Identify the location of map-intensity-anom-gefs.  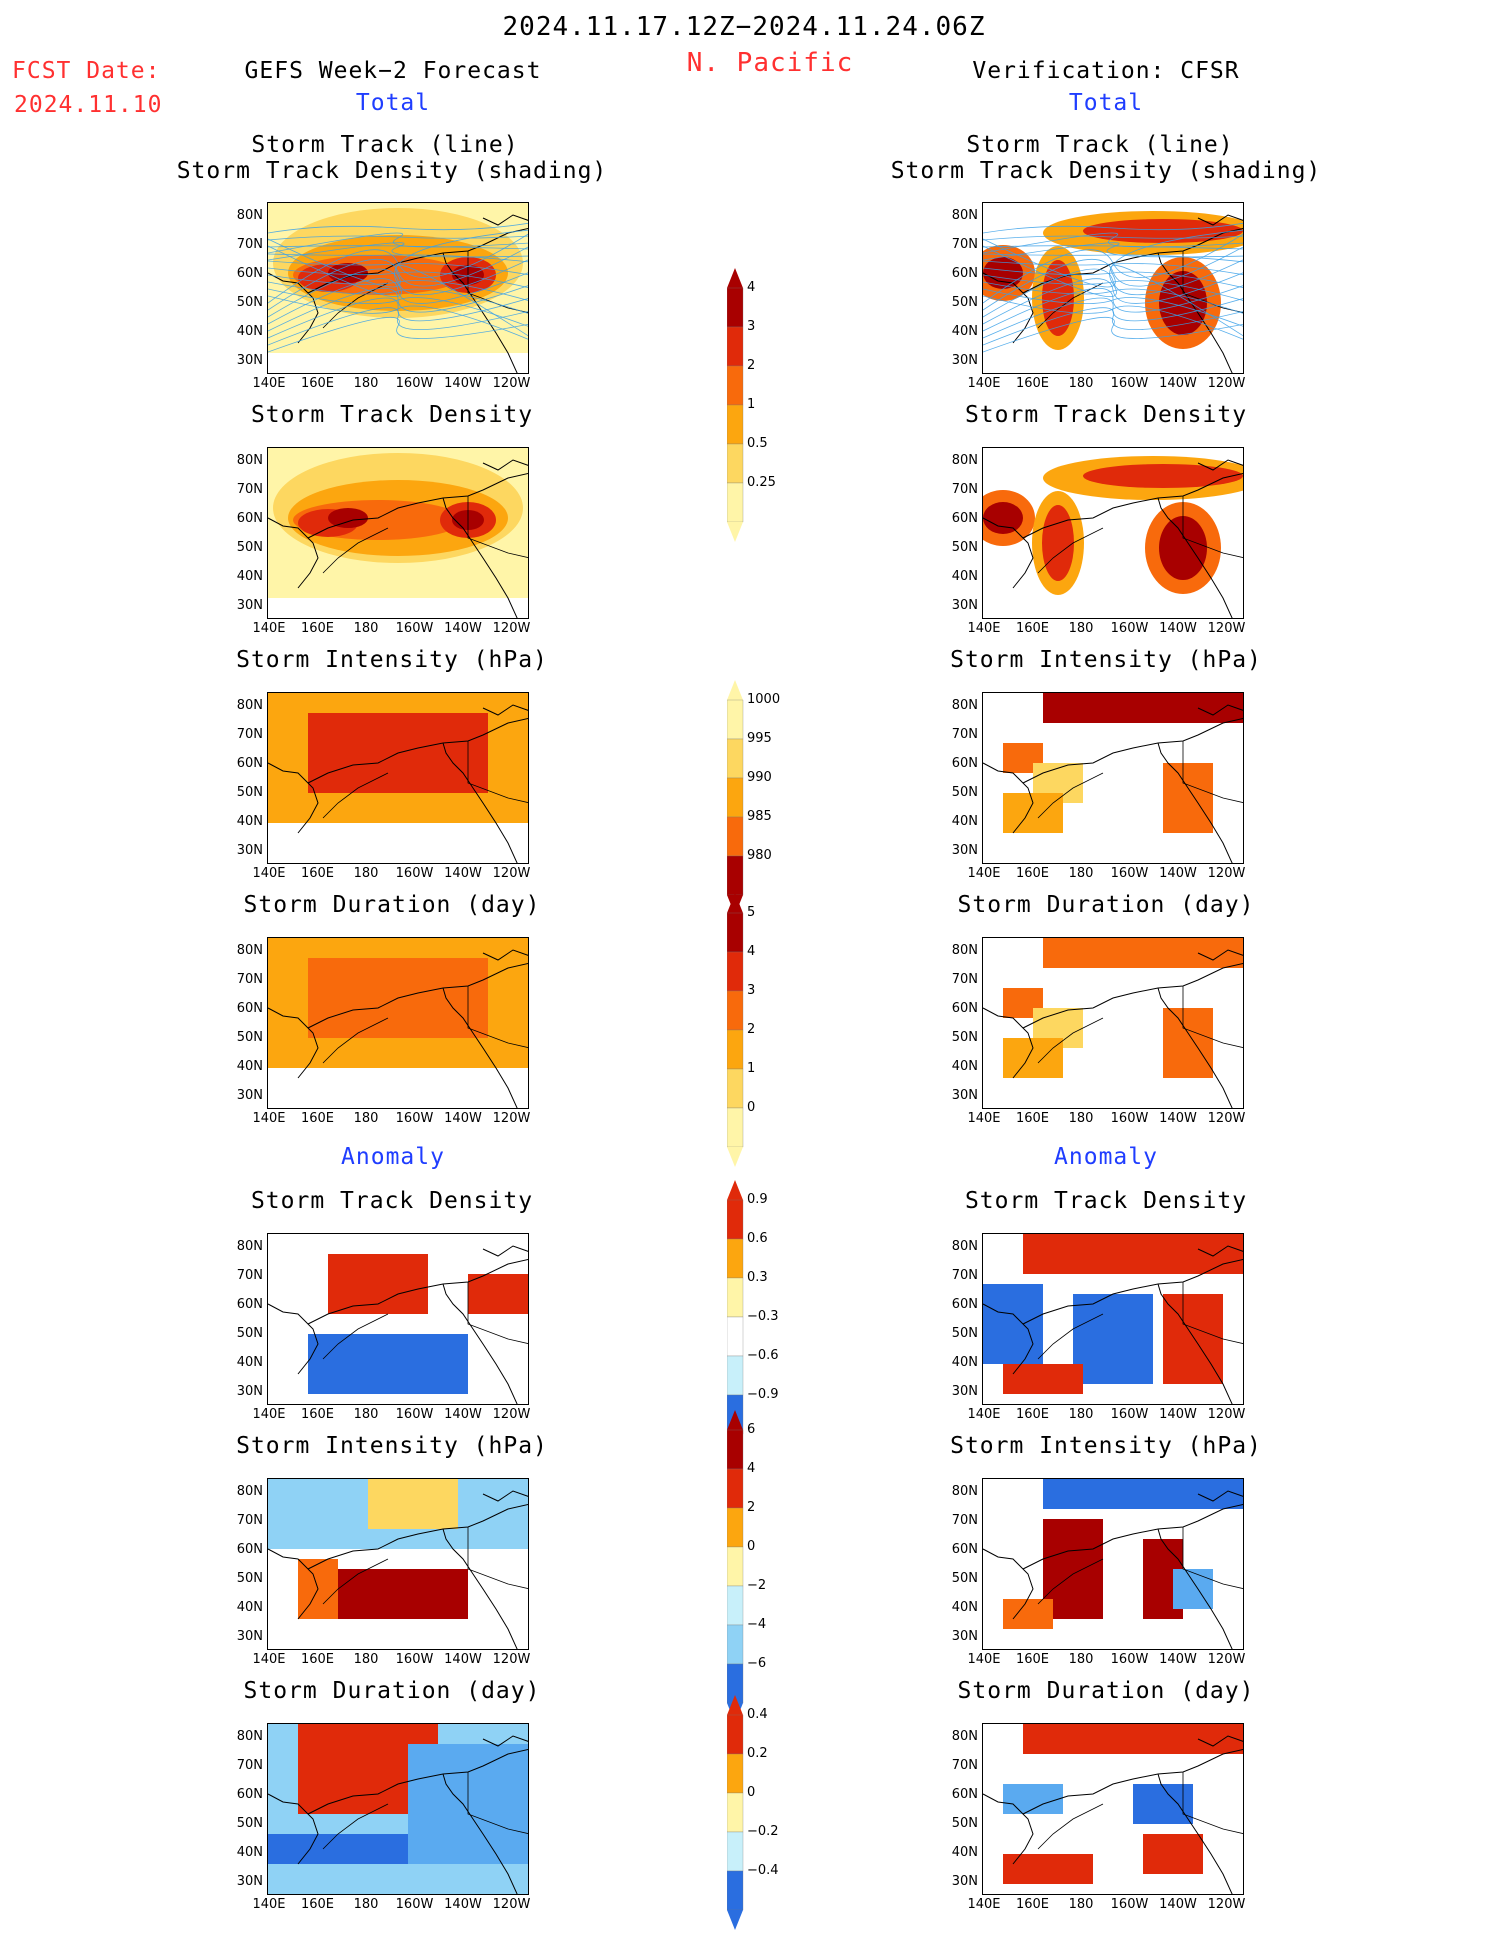
(398, 1564).